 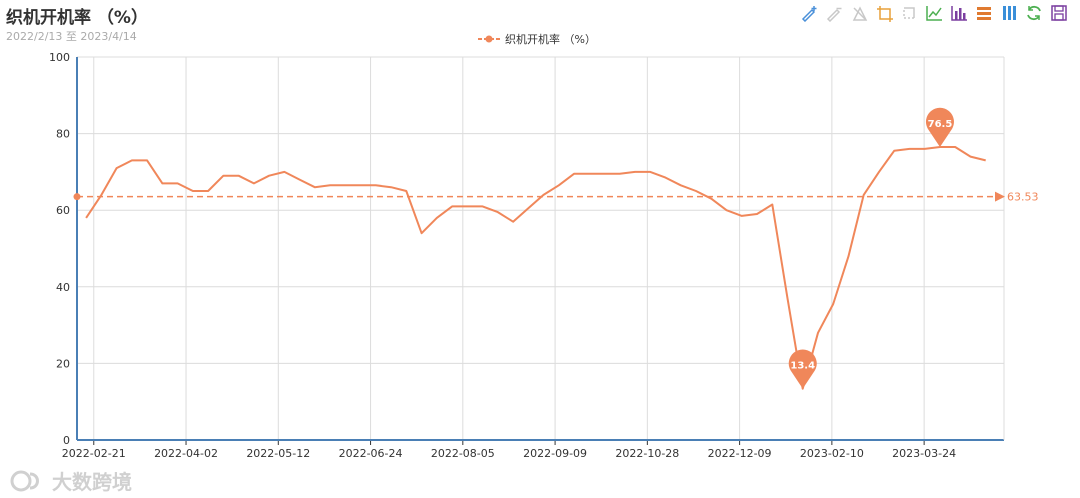 What do you see at coordinates (94, 453) in the screenshot?
I see `x-tick-label: 2022-02-21` at bounding box center [94, 453].